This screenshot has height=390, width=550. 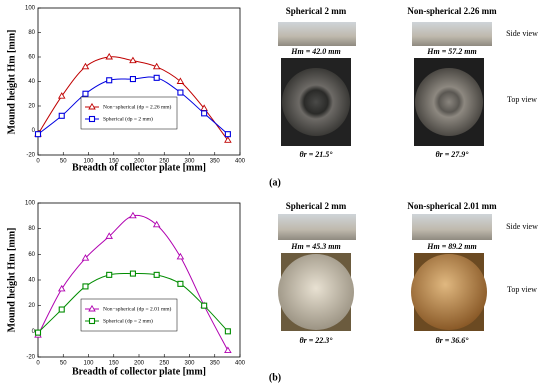 What do you see at coordinates (315, 246) in the screenshot?
I see `mound-height: Hm = 45.3 mm` at bounding box center [315, 246].